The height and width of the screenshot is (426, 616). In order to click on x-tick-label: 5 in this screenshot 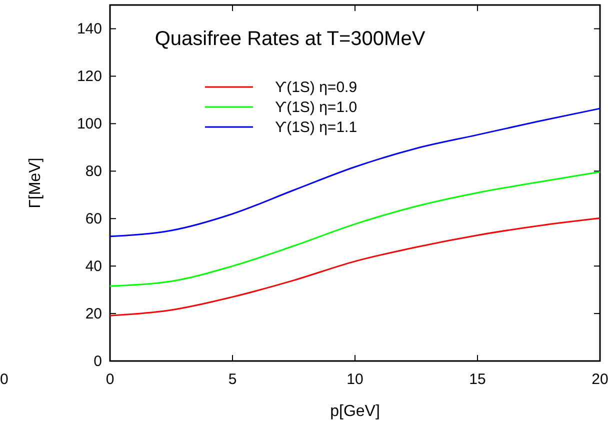, I will do `click(232, 379)`.